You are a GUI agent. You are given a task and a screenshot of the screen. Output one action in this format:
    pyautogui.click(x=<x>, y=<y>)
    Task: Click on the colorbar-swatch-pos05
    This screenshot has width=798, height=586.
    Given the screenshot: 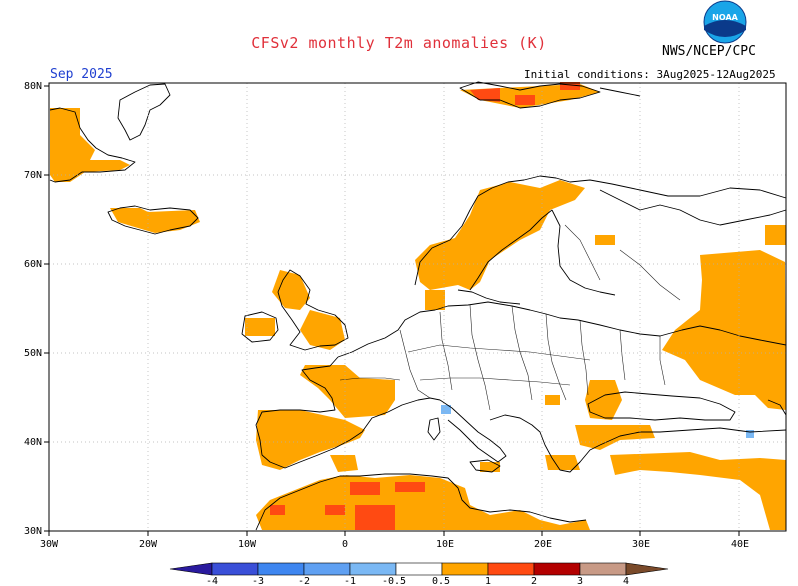 What is the action you would take?
    pyautogui.click(x=465, y=569)
    